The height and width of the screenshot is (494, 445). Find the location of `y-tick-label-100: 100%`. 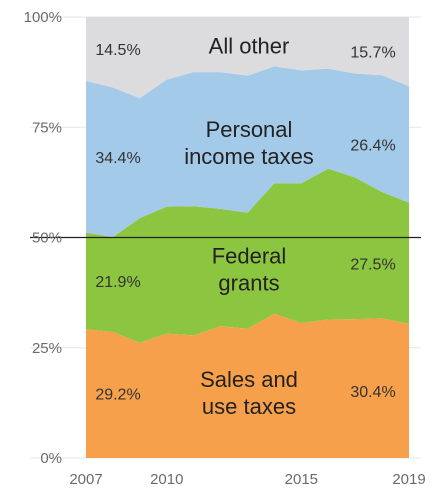

y-tick-label-100: 100% is located at coordinates (43, 17).